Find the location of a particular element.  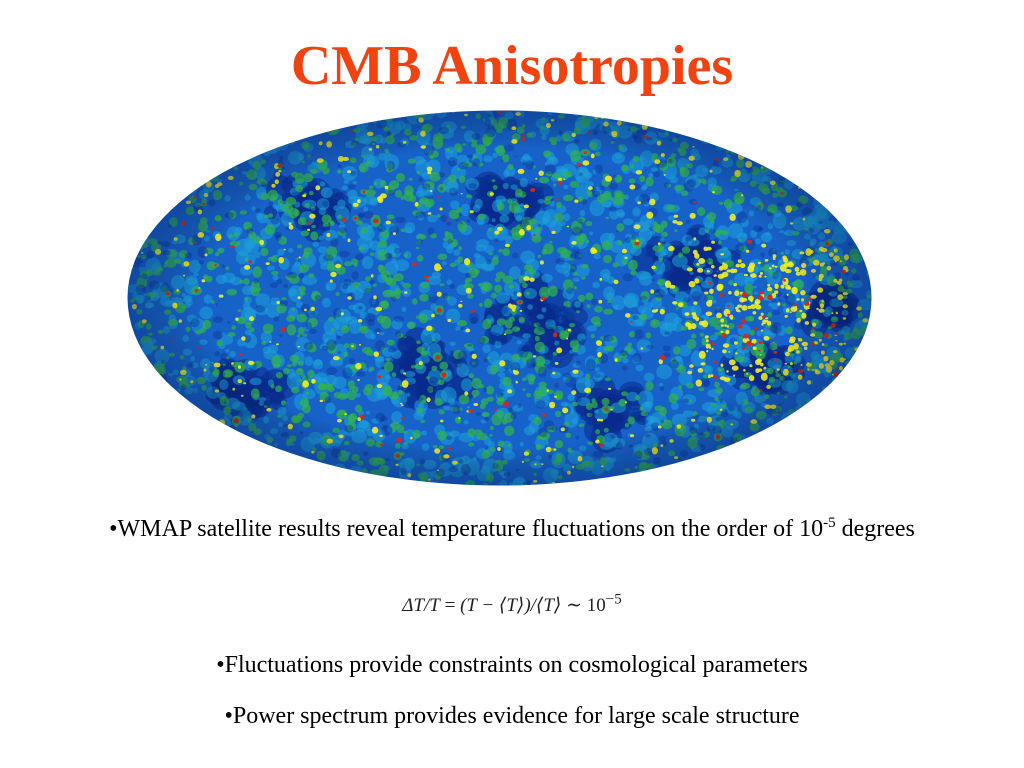

slide-title: CMB Anisotropies is located at coordinates (512, 66).